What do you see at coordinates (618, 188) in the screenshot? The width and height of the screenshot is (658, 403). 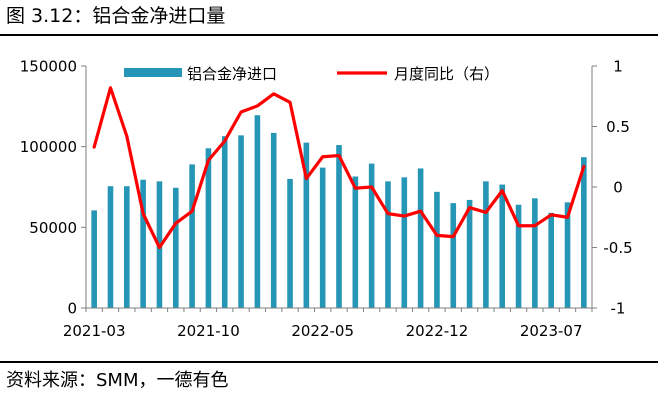 I see `right-tick-label: 0` at bounding box center [618, 188].